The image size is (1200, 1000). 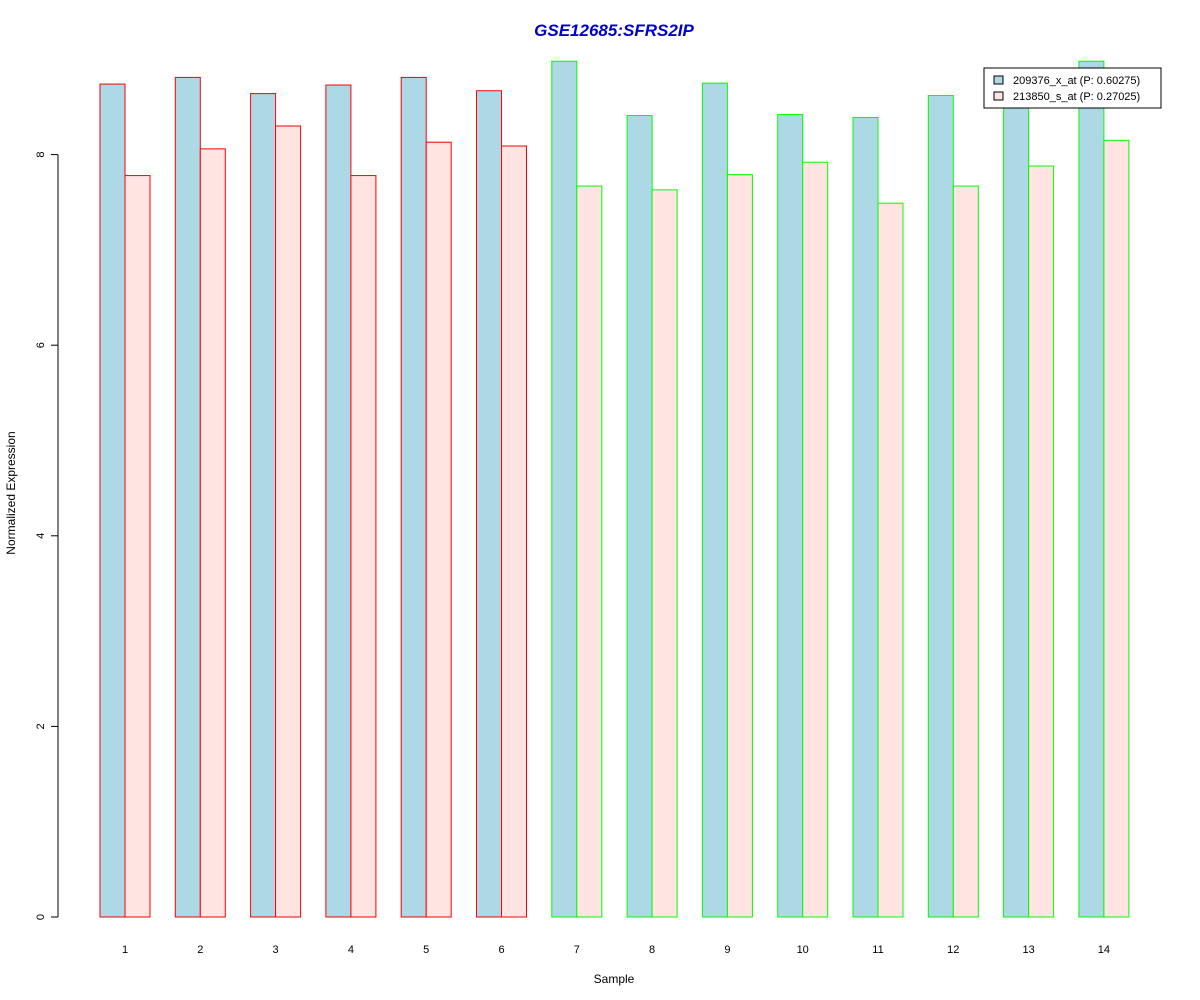 I want to click on x-tick-label: 11, so click(x=877, y=950).